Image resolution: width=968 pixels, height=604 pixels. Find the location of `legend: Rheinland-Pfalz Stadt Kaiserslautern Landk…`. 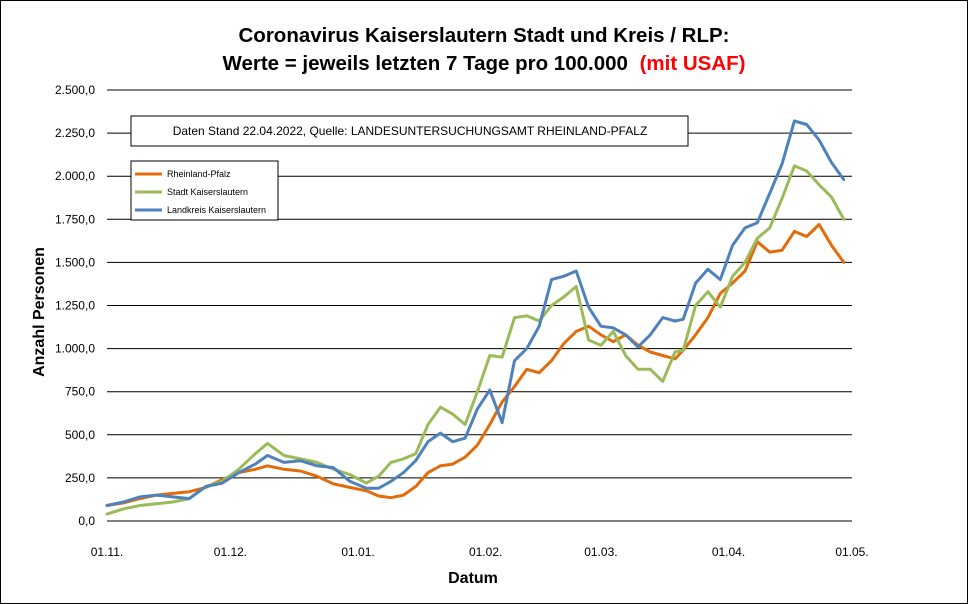

legend: Rheinland-Pfalz Stadt Kaiserslautern Landk… is located at coordinates (204, 190).